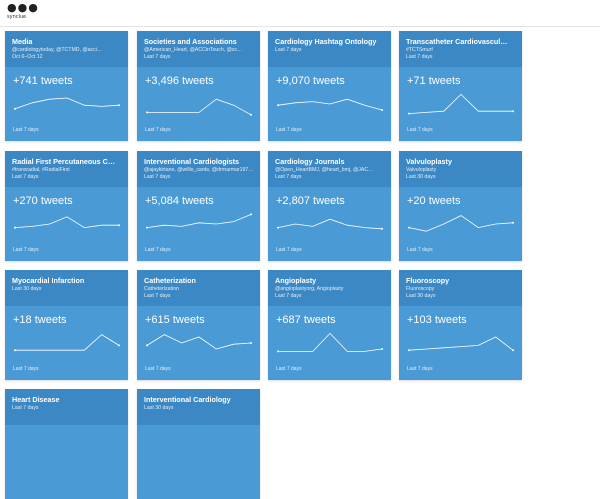 The width and height of the screenshot is (600, 499). I want to click on tweet-count: +2,807 tweets, so click(310, 201).